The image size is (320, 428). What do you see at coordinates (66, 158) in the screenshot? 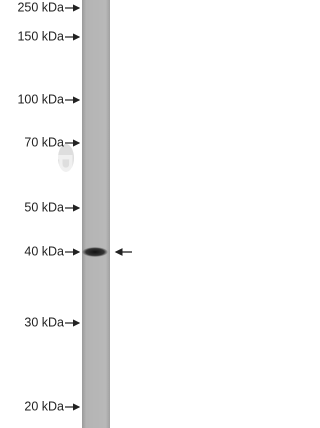
I see `smear` at bounding box center [66, 158].